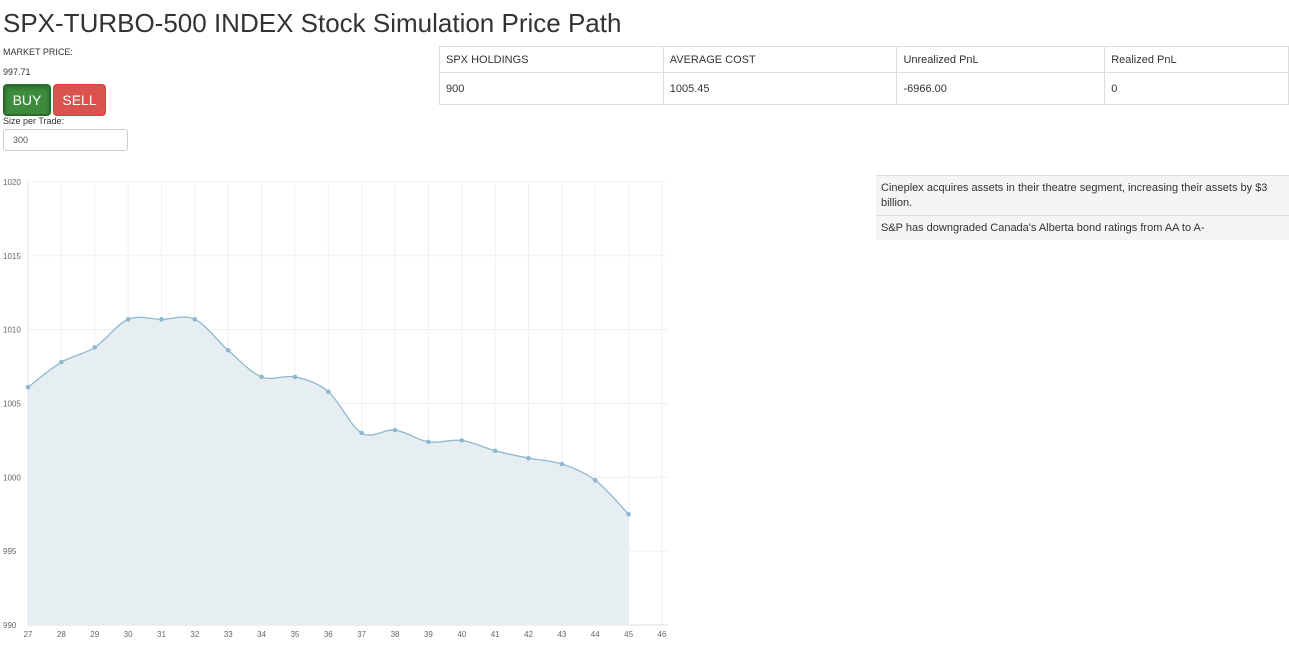 The image size is (1289, 649). What do you see at coordinates (228, 634) in the screenshot?
I see `x-tick-label: 33` at bounding box center [228, 634].